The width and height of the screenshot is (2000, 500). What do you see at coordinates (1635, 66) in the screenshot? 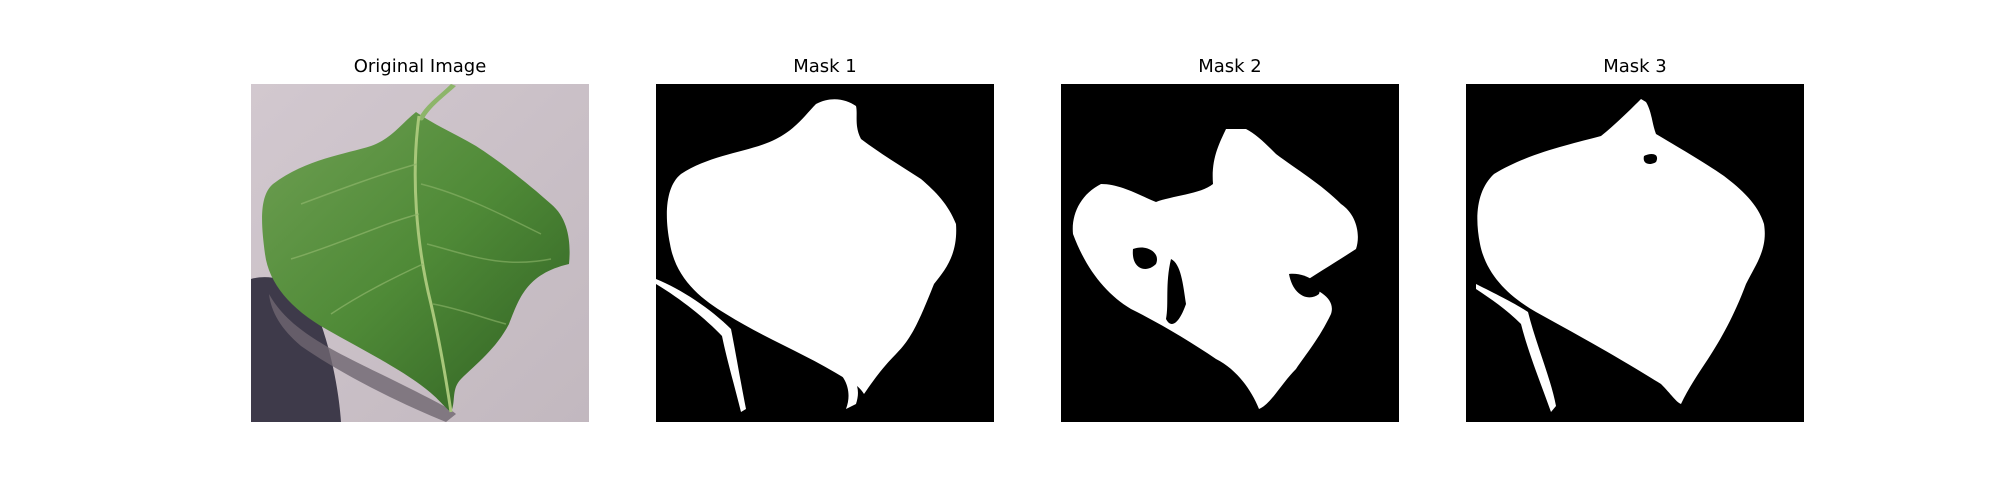
I see `panel-title: Mask 3` at bounding box center [1635, 66].